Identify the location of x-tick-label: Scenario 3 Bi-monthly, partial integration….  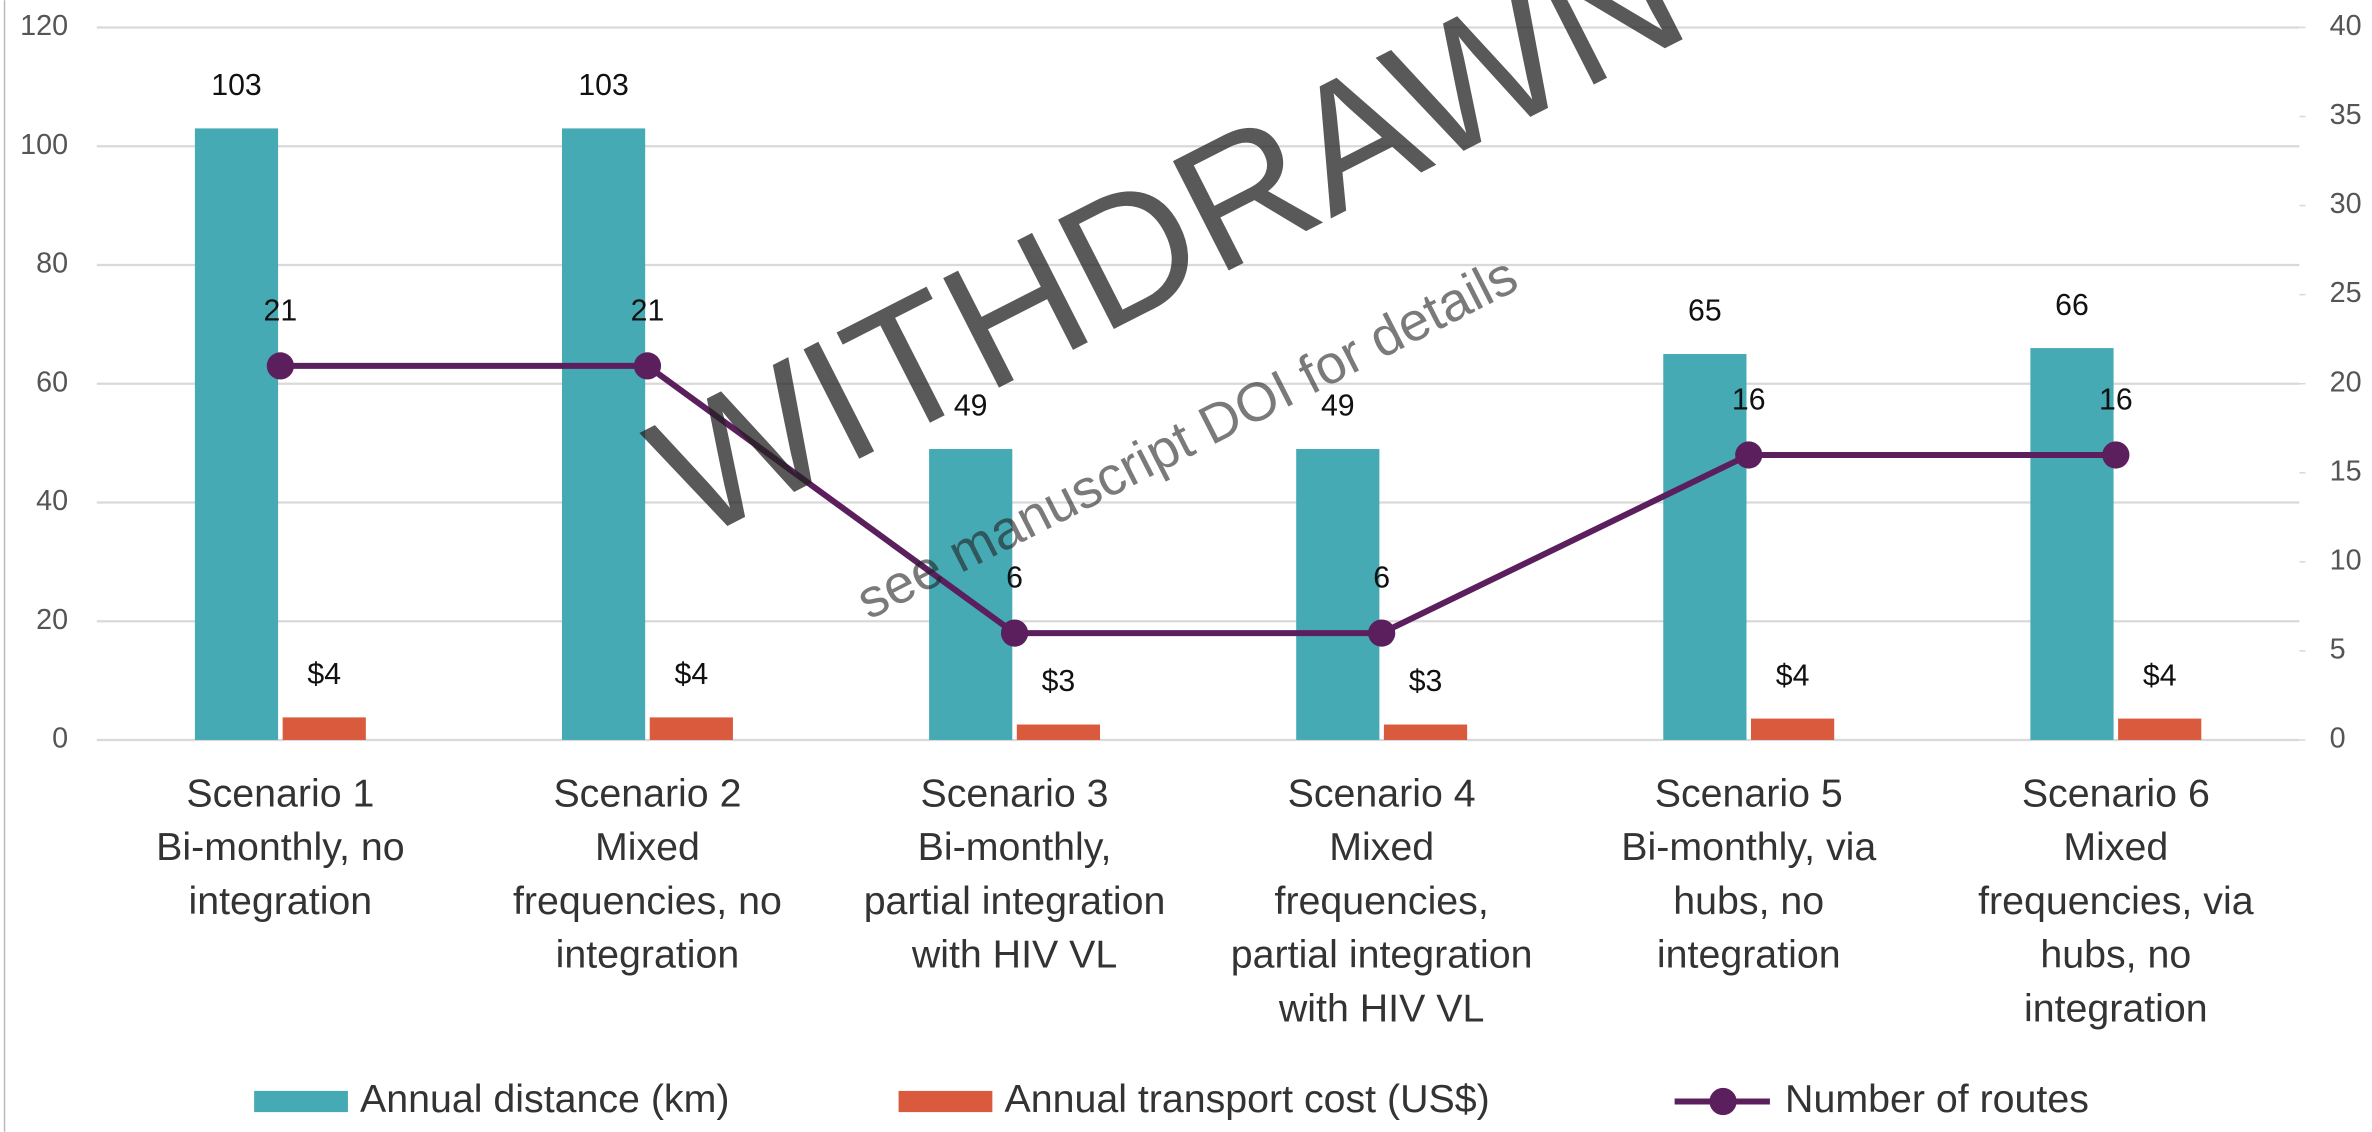
(1015, 874).